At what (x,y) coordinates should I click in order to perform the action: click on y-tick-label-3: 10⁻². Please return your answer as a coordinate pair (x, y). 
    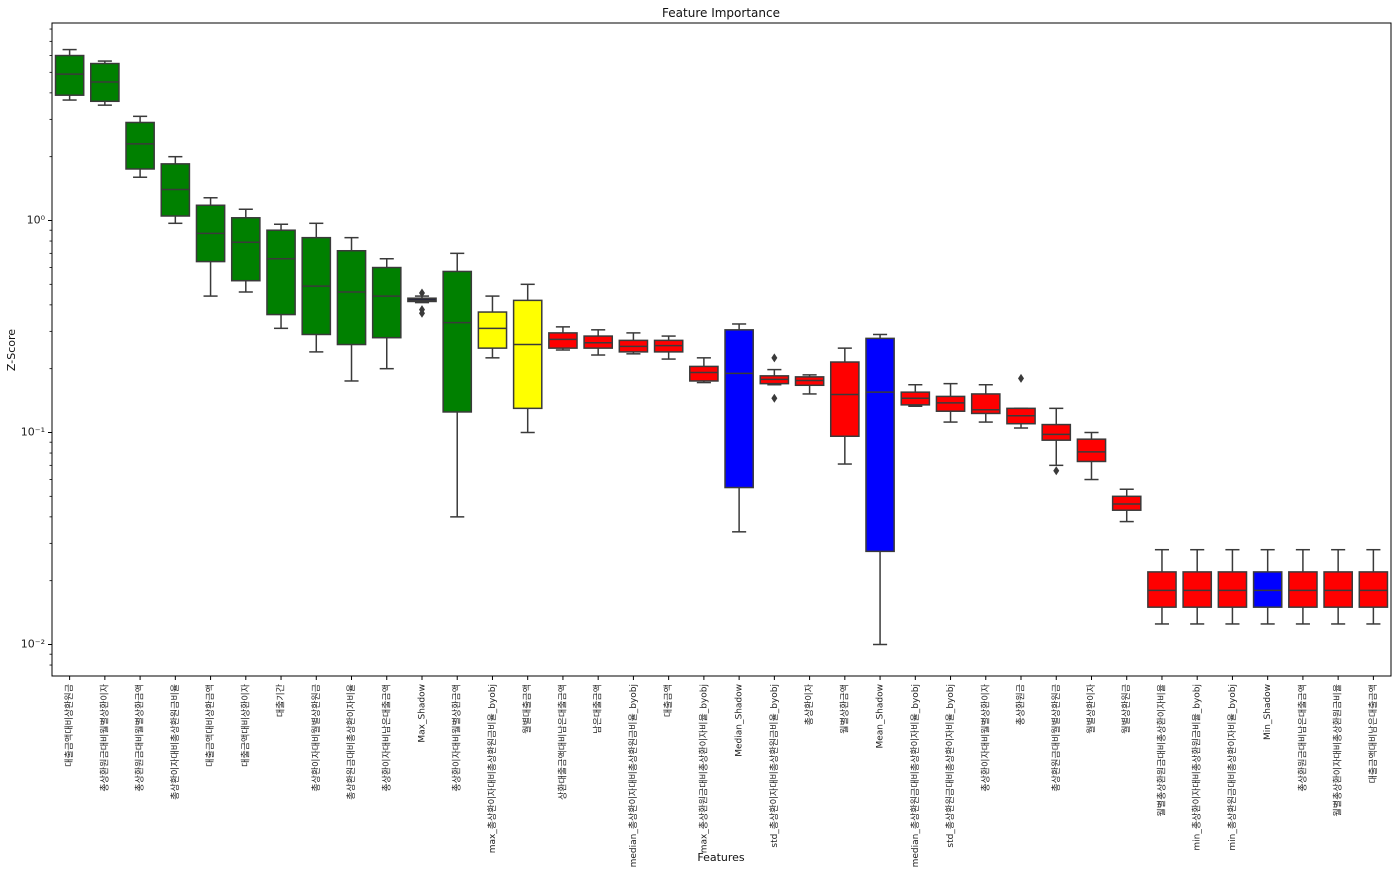
    Looking at the image, I should click on (33, 644).